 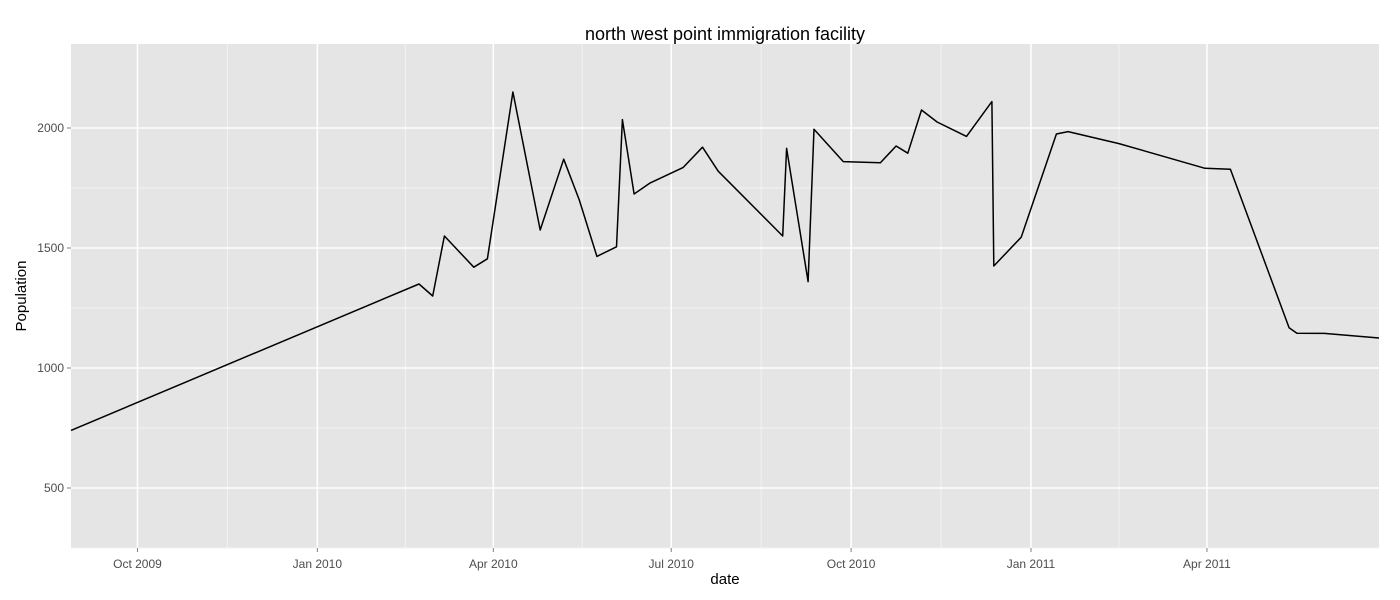 What do you see at coordinates (1031, 564) in the screenshot?
I see `x-tick-label: Jan 2011` at bounding box center [1031, 564].